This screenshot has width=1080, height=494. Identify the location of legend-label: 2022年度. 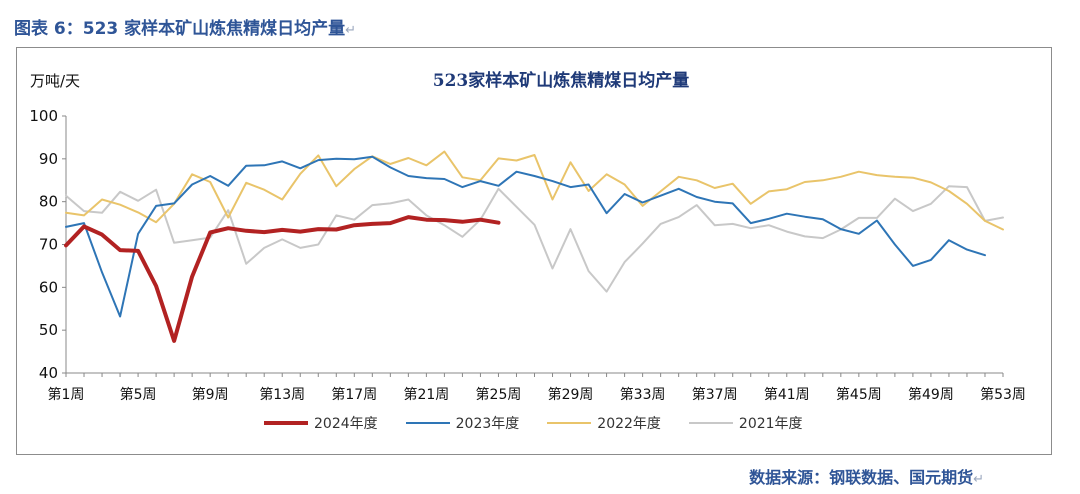
(629, 424).